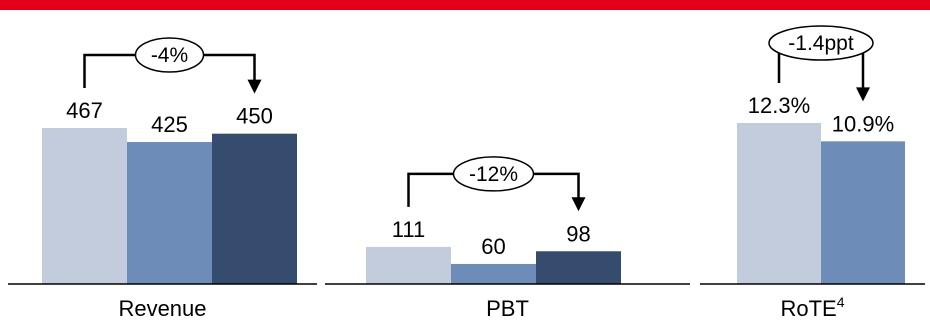  I want to click on annotation-oval-rote, so click(821, 43).